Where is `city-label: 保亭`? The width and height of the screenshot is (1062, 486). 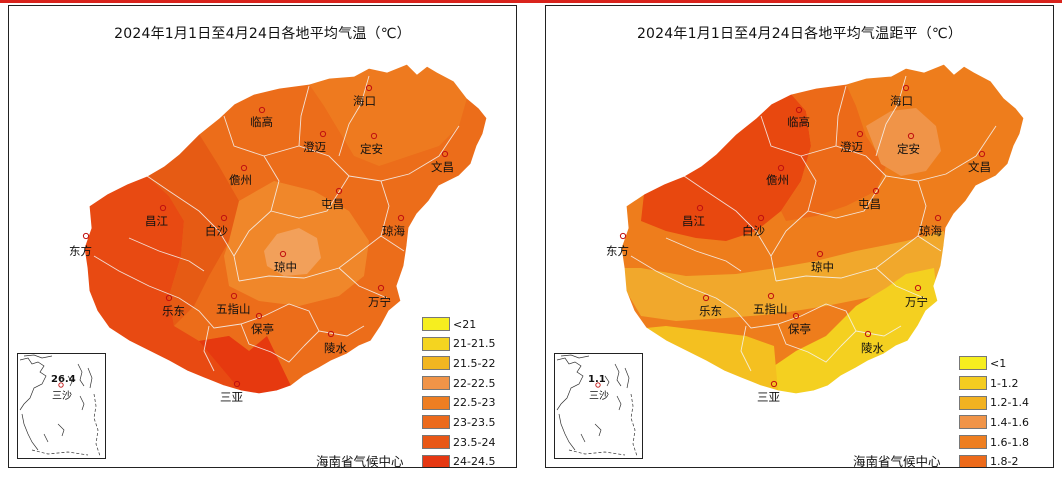
city-label: 保亭 is located at coordinates (262, 329).